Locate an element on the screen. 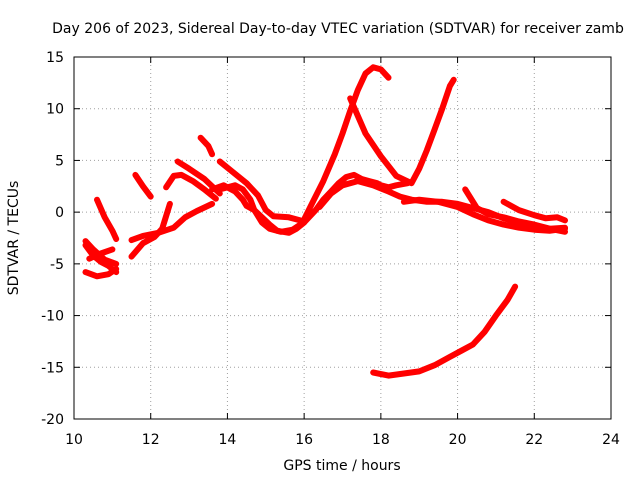 The height and width of the screenshot is (480, 640). y-axis-label: SDTVAR / TECUs is located at coordinates (14, 238).